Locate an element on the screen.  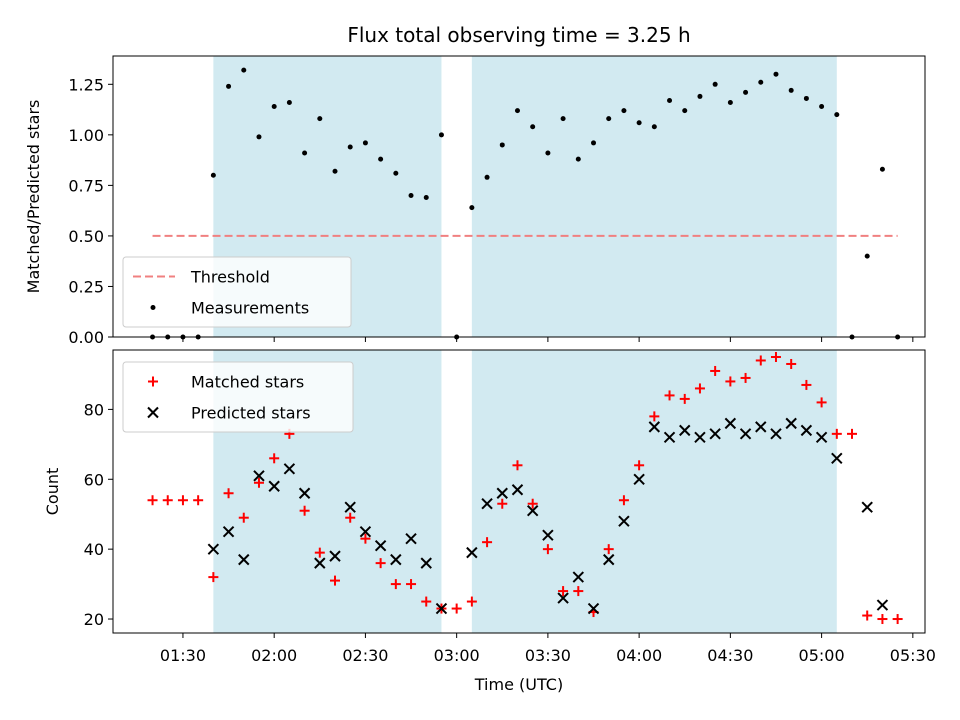
top-y-tick-label: 0.50 is located at coordinates (86, 236).